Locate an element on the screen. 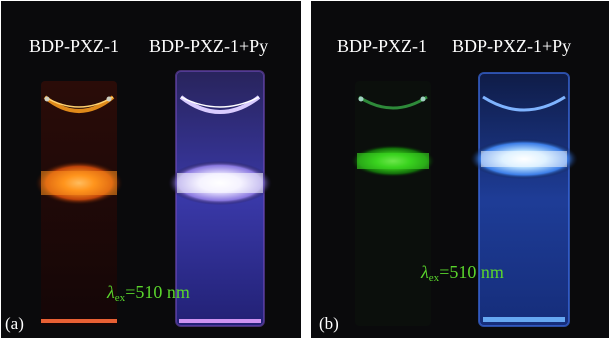 The image size is (610, 339). excitation-label-b: λex=510 nm is located at coordinates (462, 273).